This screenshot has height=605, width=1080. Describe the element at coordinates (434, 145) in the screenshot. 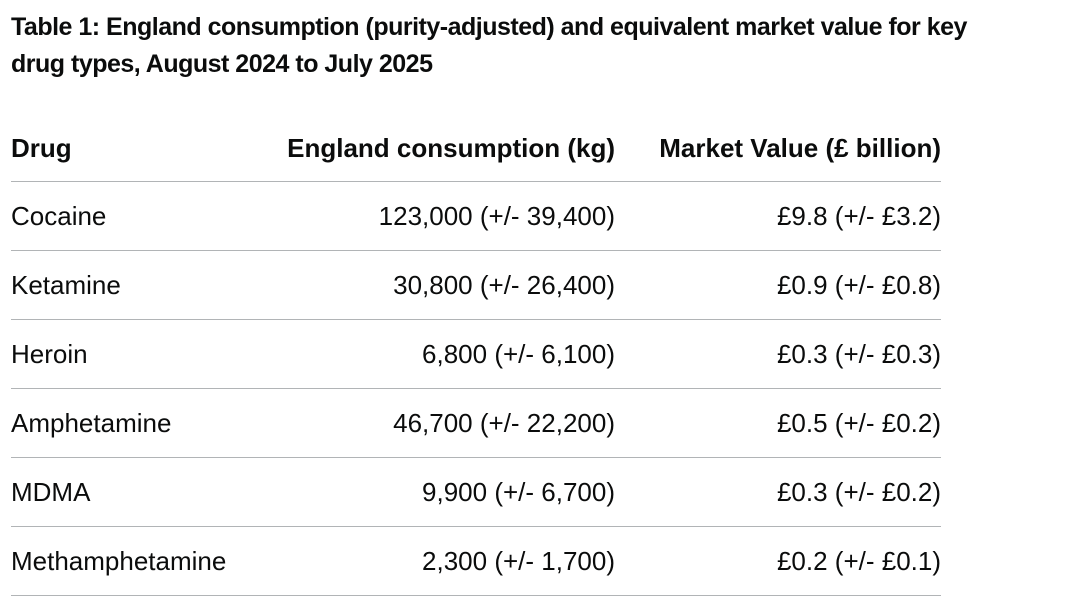

I see `column-header-consumption: England consumption (kg)` at that location.